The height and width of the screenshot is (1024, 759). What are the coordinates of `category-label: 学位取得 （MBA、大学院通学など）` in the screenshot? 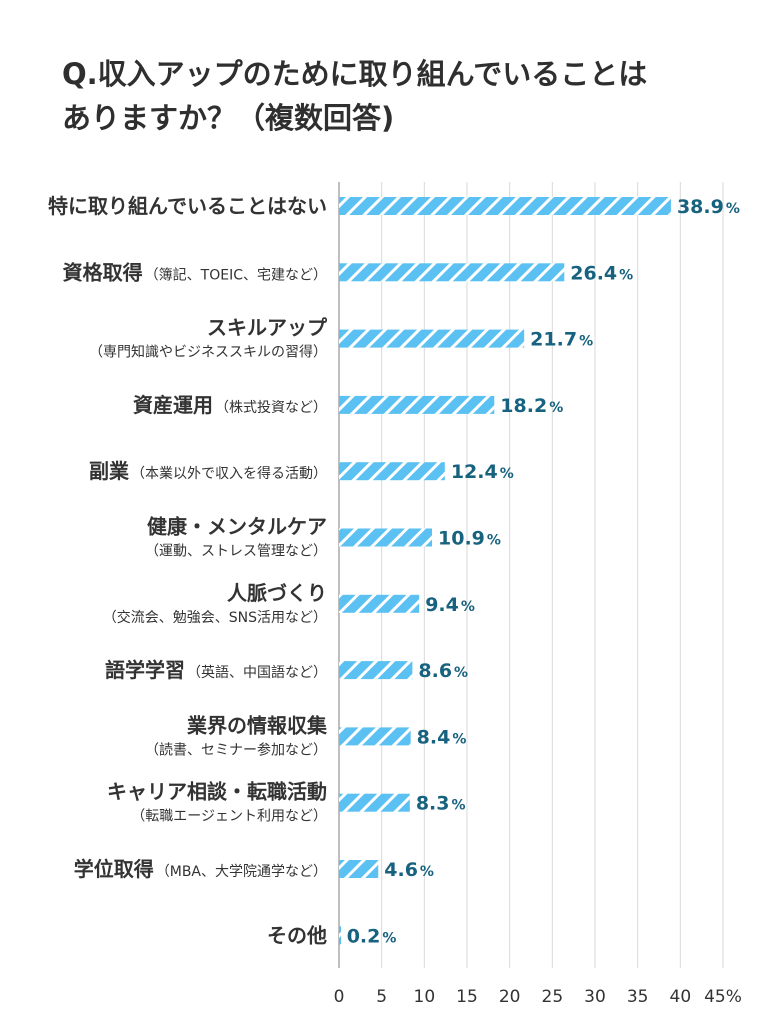 It's located at (200, 869).